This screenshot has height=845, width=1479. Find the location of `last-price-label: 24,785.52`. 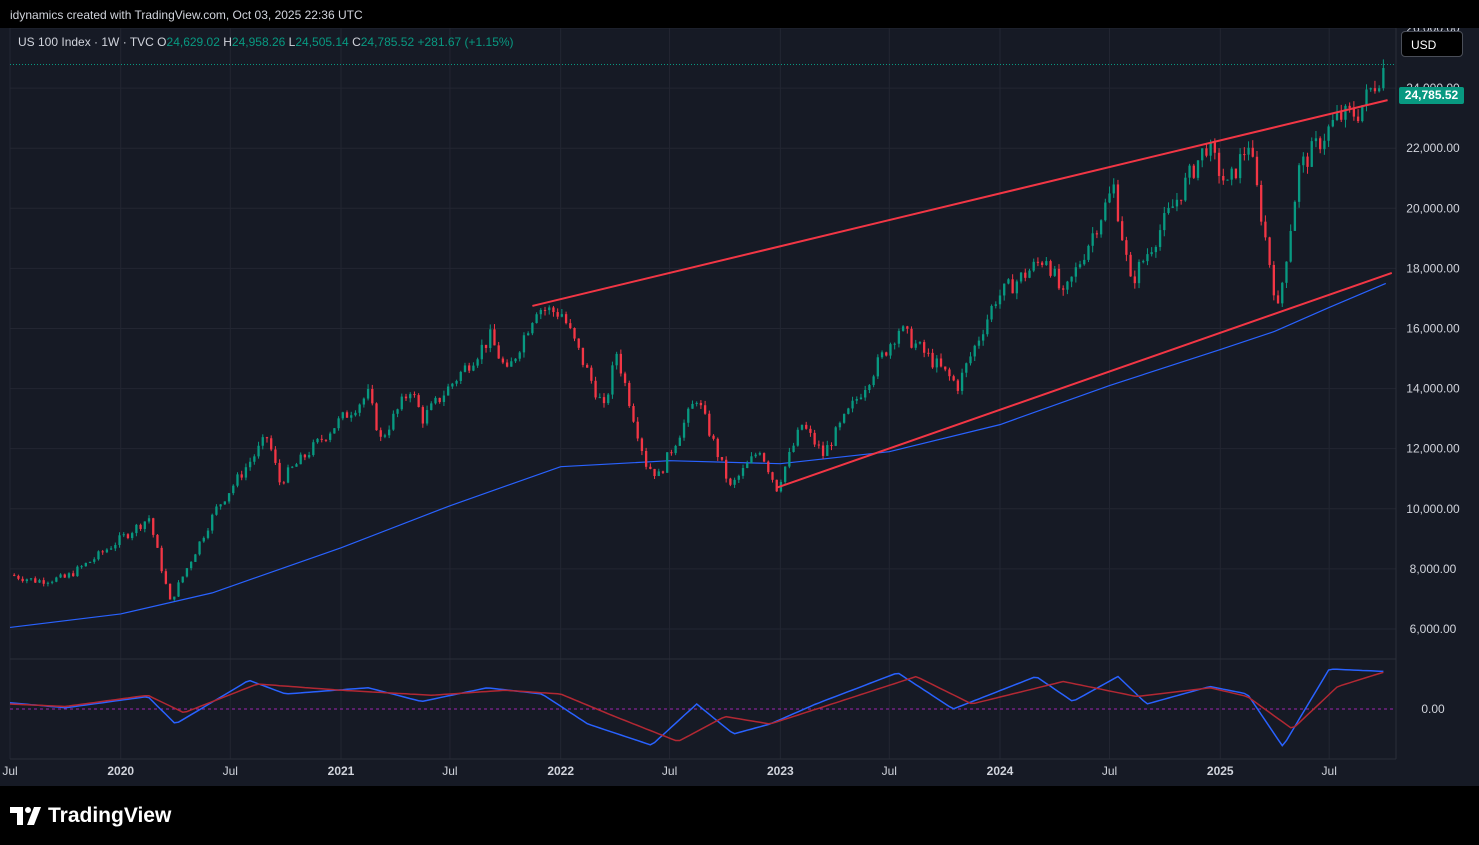

last-price-label: 24,785.52 is located at coordinates (1431, 95).